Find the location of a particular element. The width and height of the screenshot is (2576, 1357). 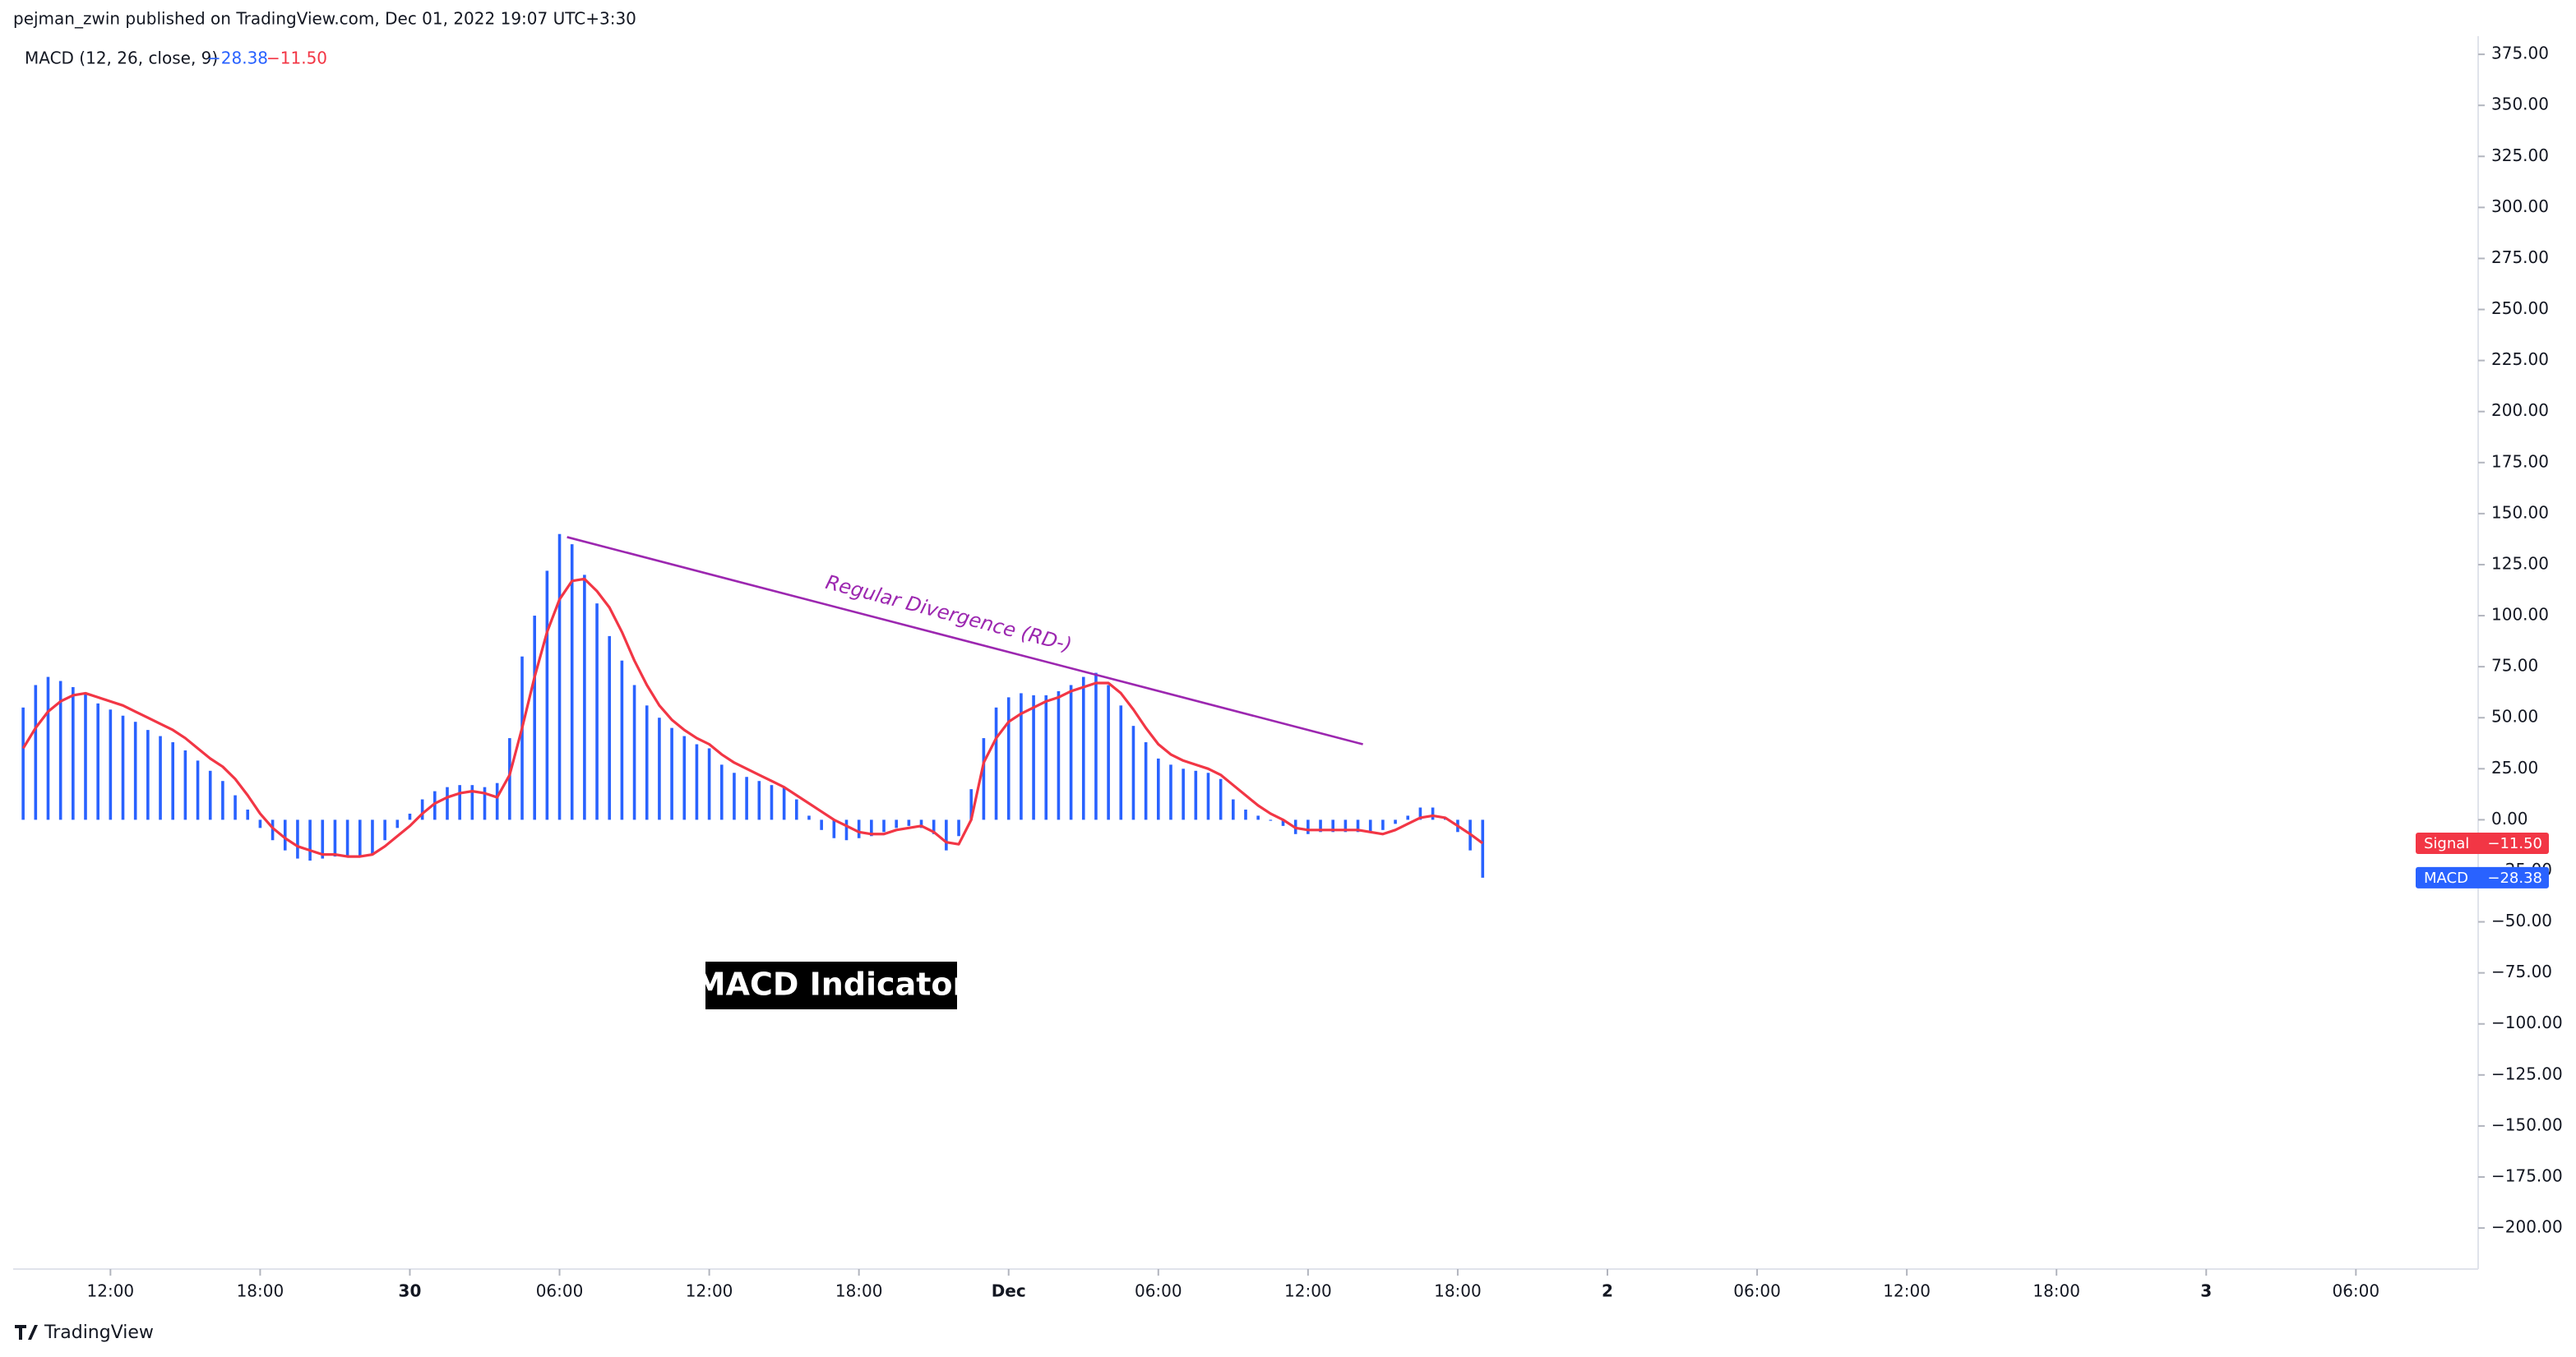

y-tick-label: 100.00 is located at coordinates (2520, 615).